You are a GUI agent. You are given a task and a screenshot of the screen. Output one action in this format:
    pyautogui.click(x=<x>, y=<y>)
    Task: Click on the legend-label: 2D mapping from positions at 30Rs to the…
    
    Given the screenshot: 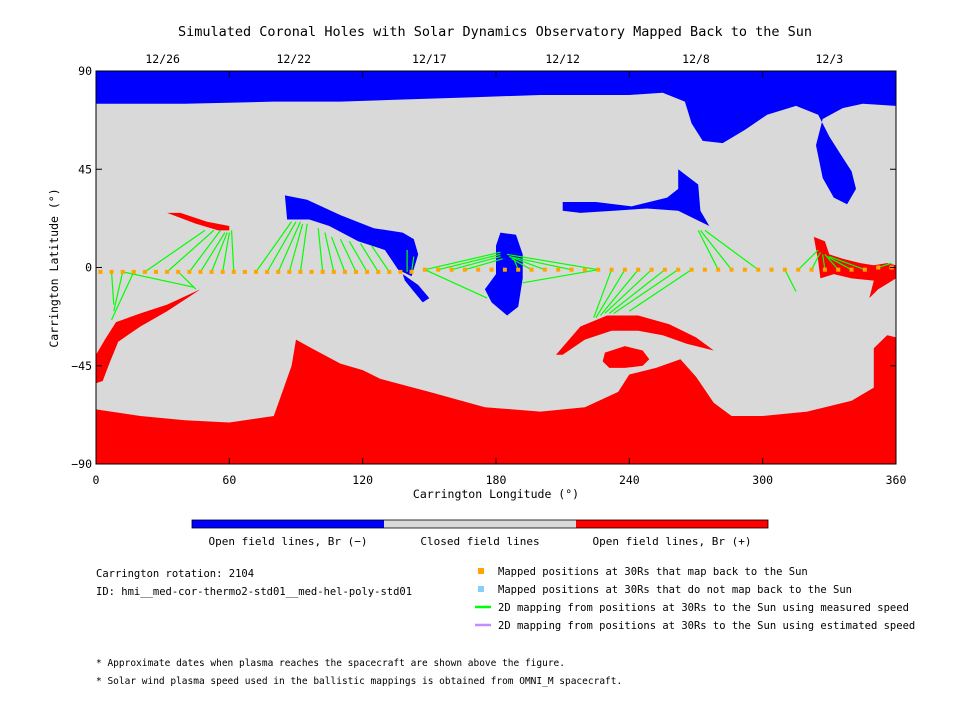 What is the action you would take?
    pyautogui.click(x=703, y=608)
    